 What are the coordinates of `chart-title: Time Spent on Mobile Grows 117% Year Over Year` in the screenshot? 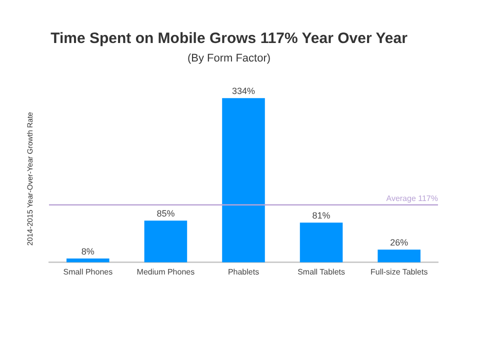 It's located at (229, 39).